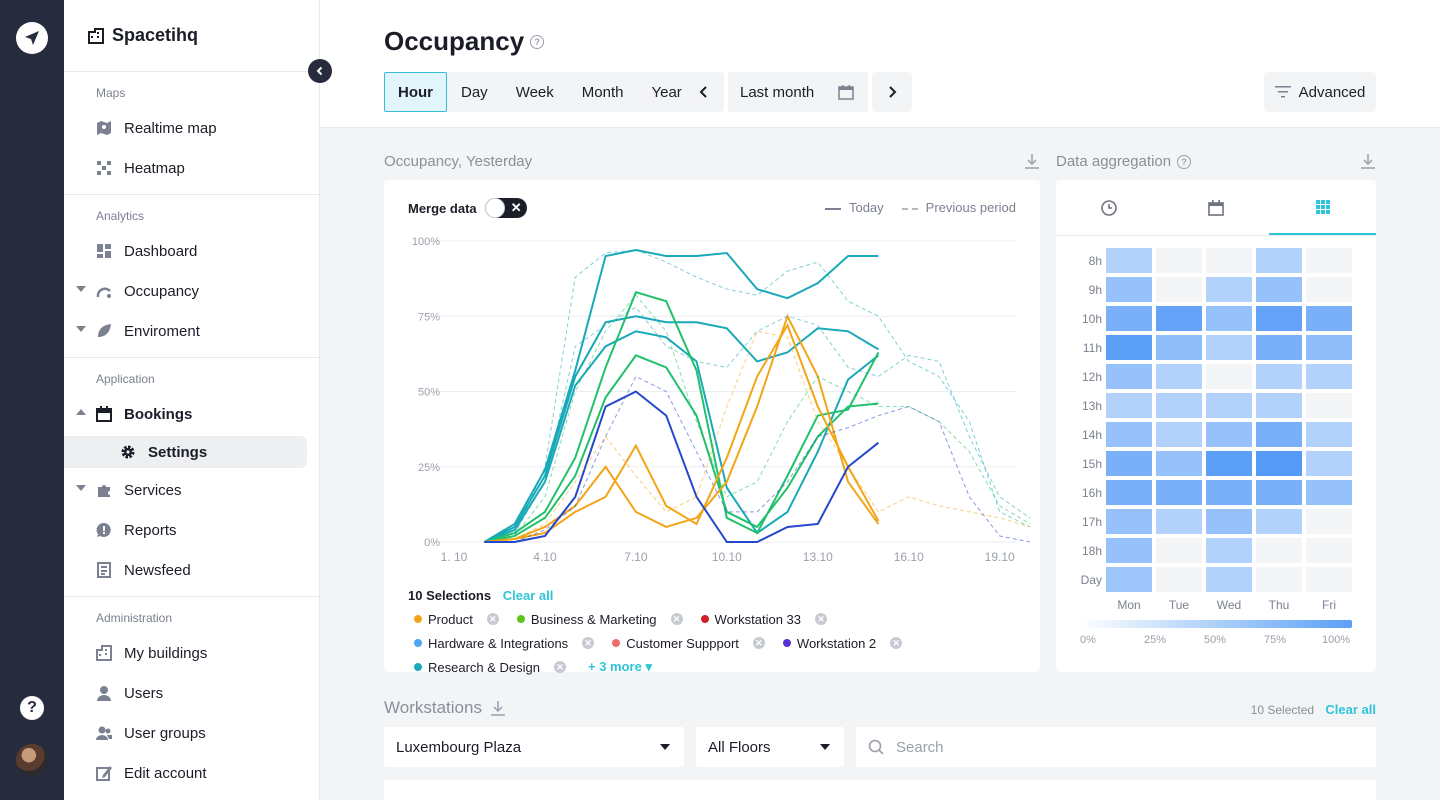 The image size is (1440, 800). Describe the element at coordinates (602, 92) in the screenshot. I see `period-month-button: Month` at that location.